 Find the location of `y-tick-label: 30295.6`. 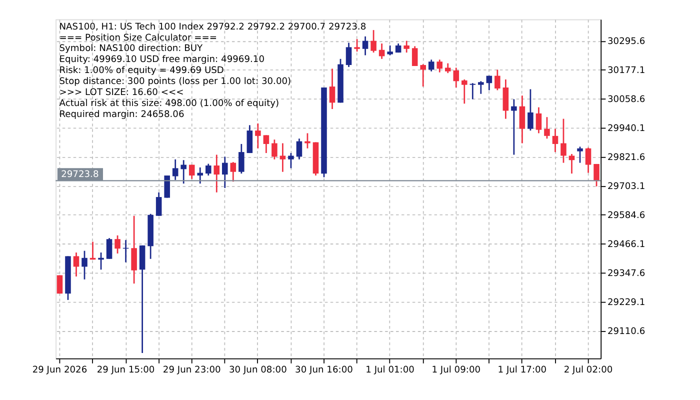

y-tick-label: 30295.6 is located at coordinates (626, 42).